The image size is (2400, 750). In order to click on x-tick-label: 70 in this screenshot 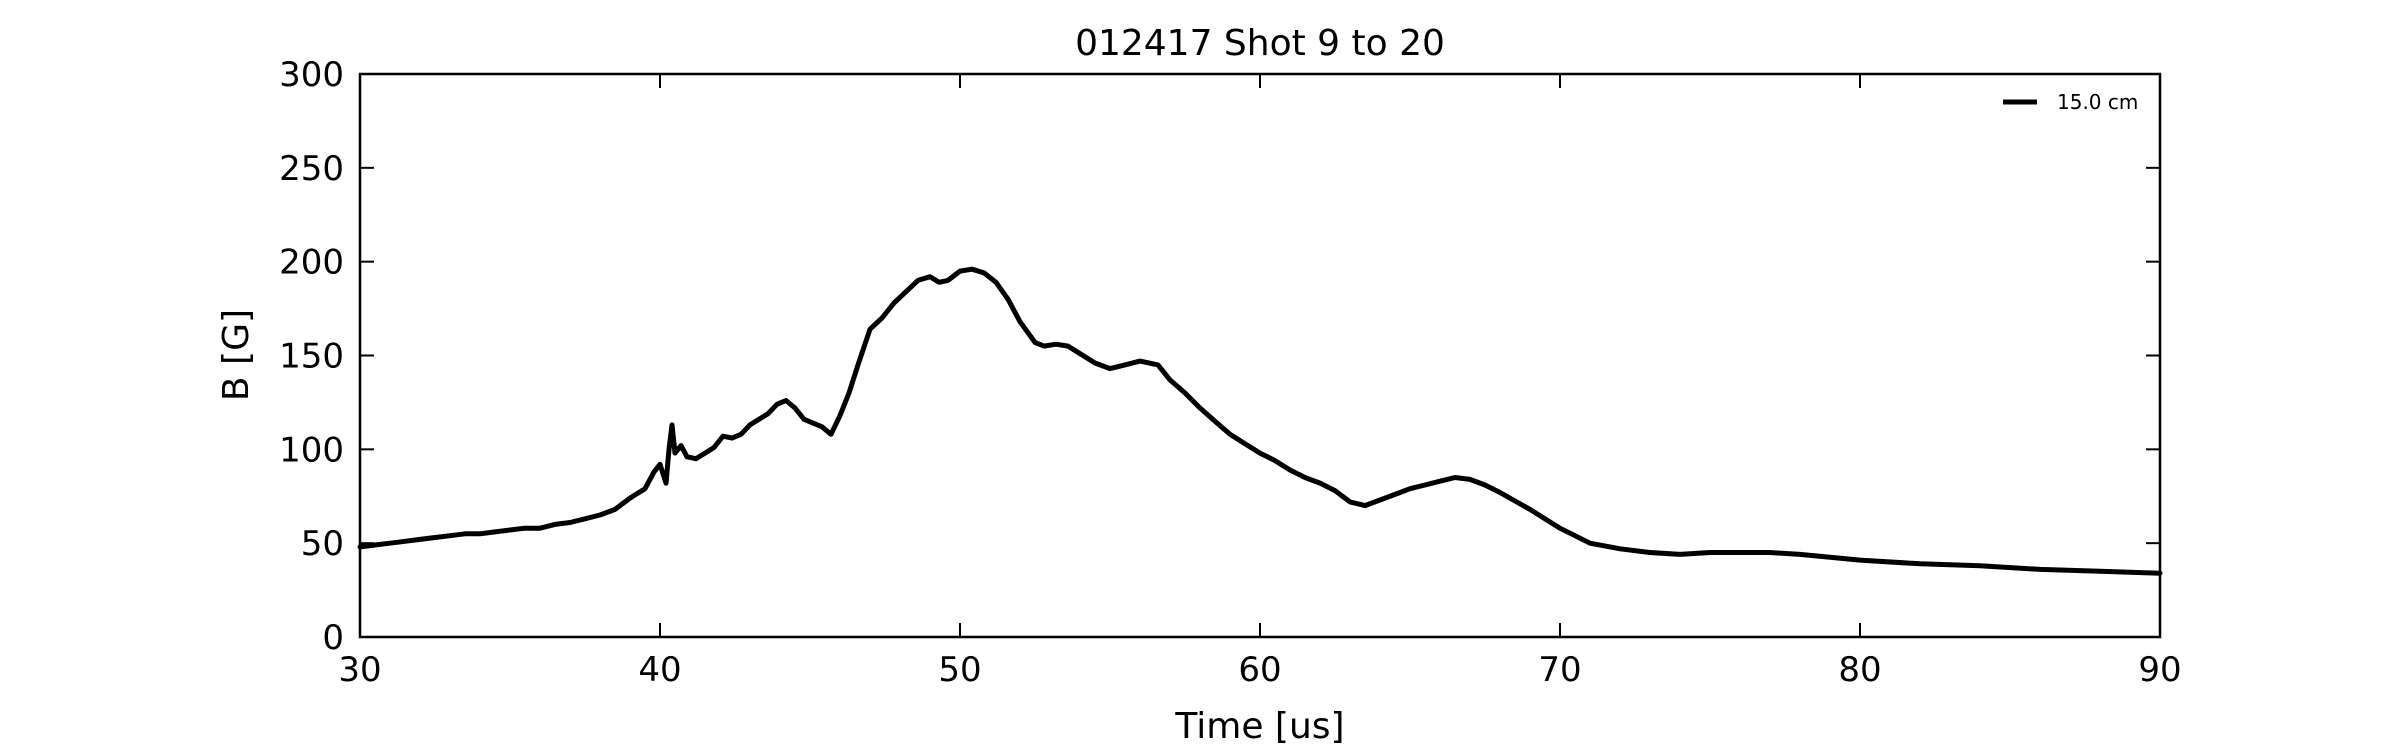, I will do `click(1559, 670)`.